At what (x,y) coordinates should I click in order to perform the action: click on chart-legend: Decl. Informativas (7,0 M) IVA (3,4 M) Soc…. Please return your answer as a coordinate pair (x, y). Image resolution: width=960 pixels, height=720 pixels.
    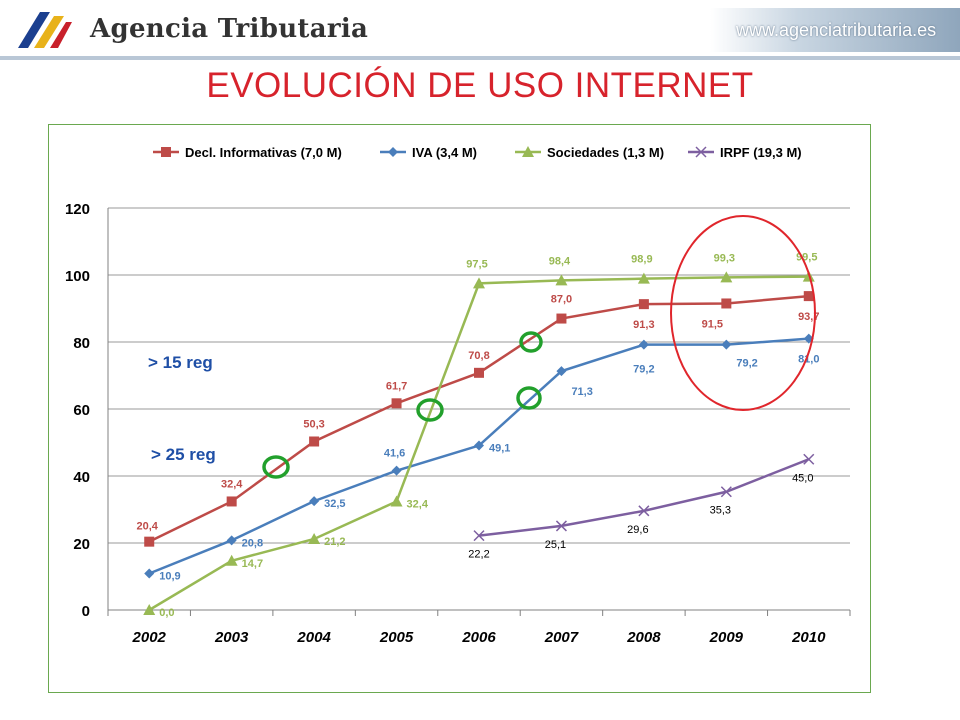
    Looking at the image, I should click on (477, 152).